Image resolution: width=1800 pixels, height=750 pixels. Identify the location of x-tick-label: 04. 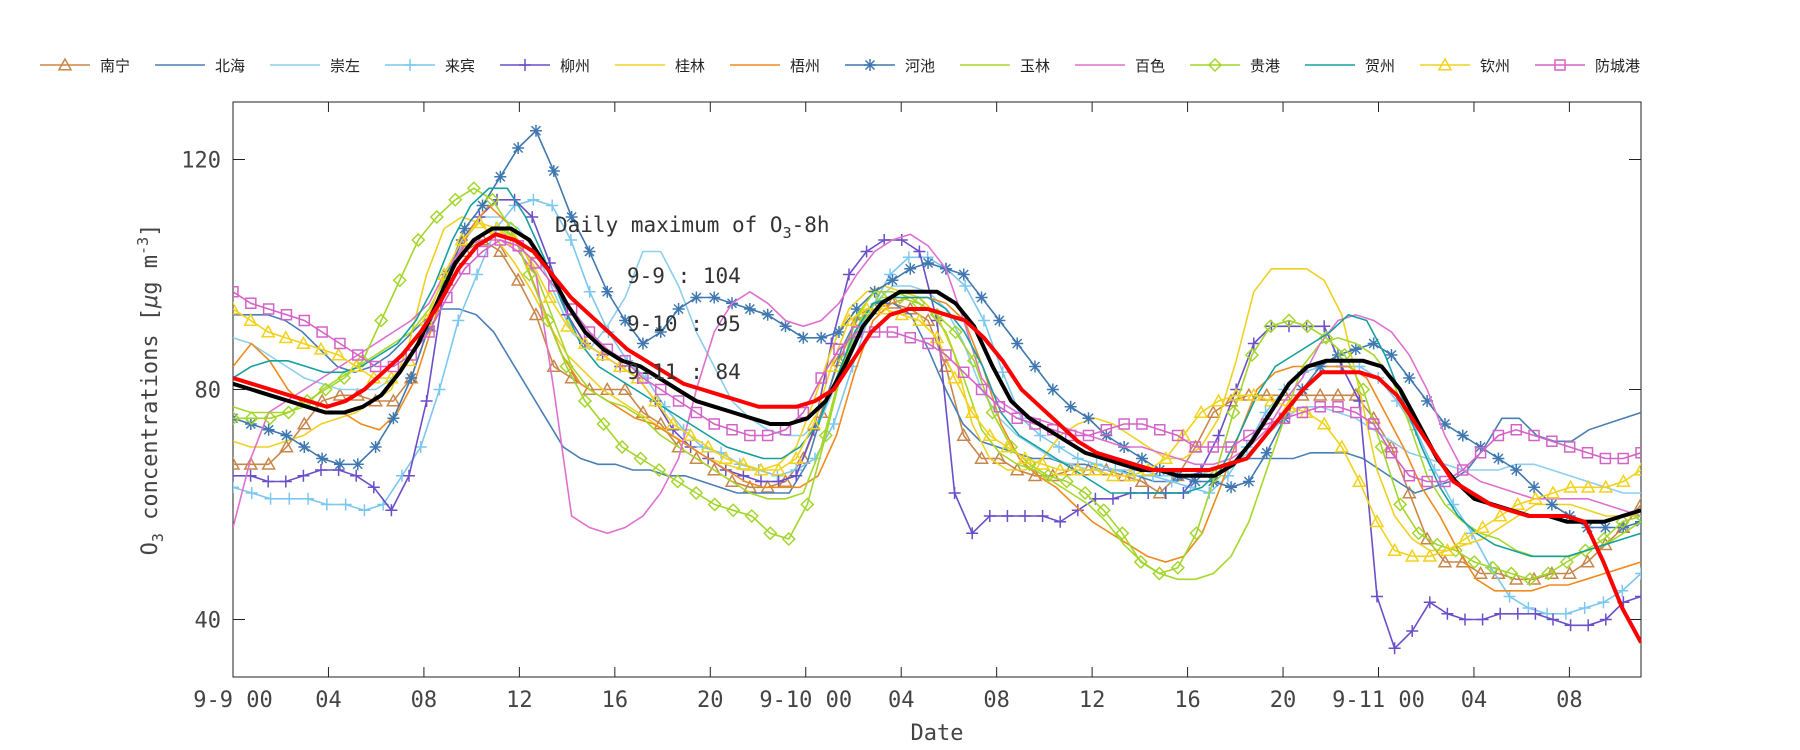
(1474, 700).